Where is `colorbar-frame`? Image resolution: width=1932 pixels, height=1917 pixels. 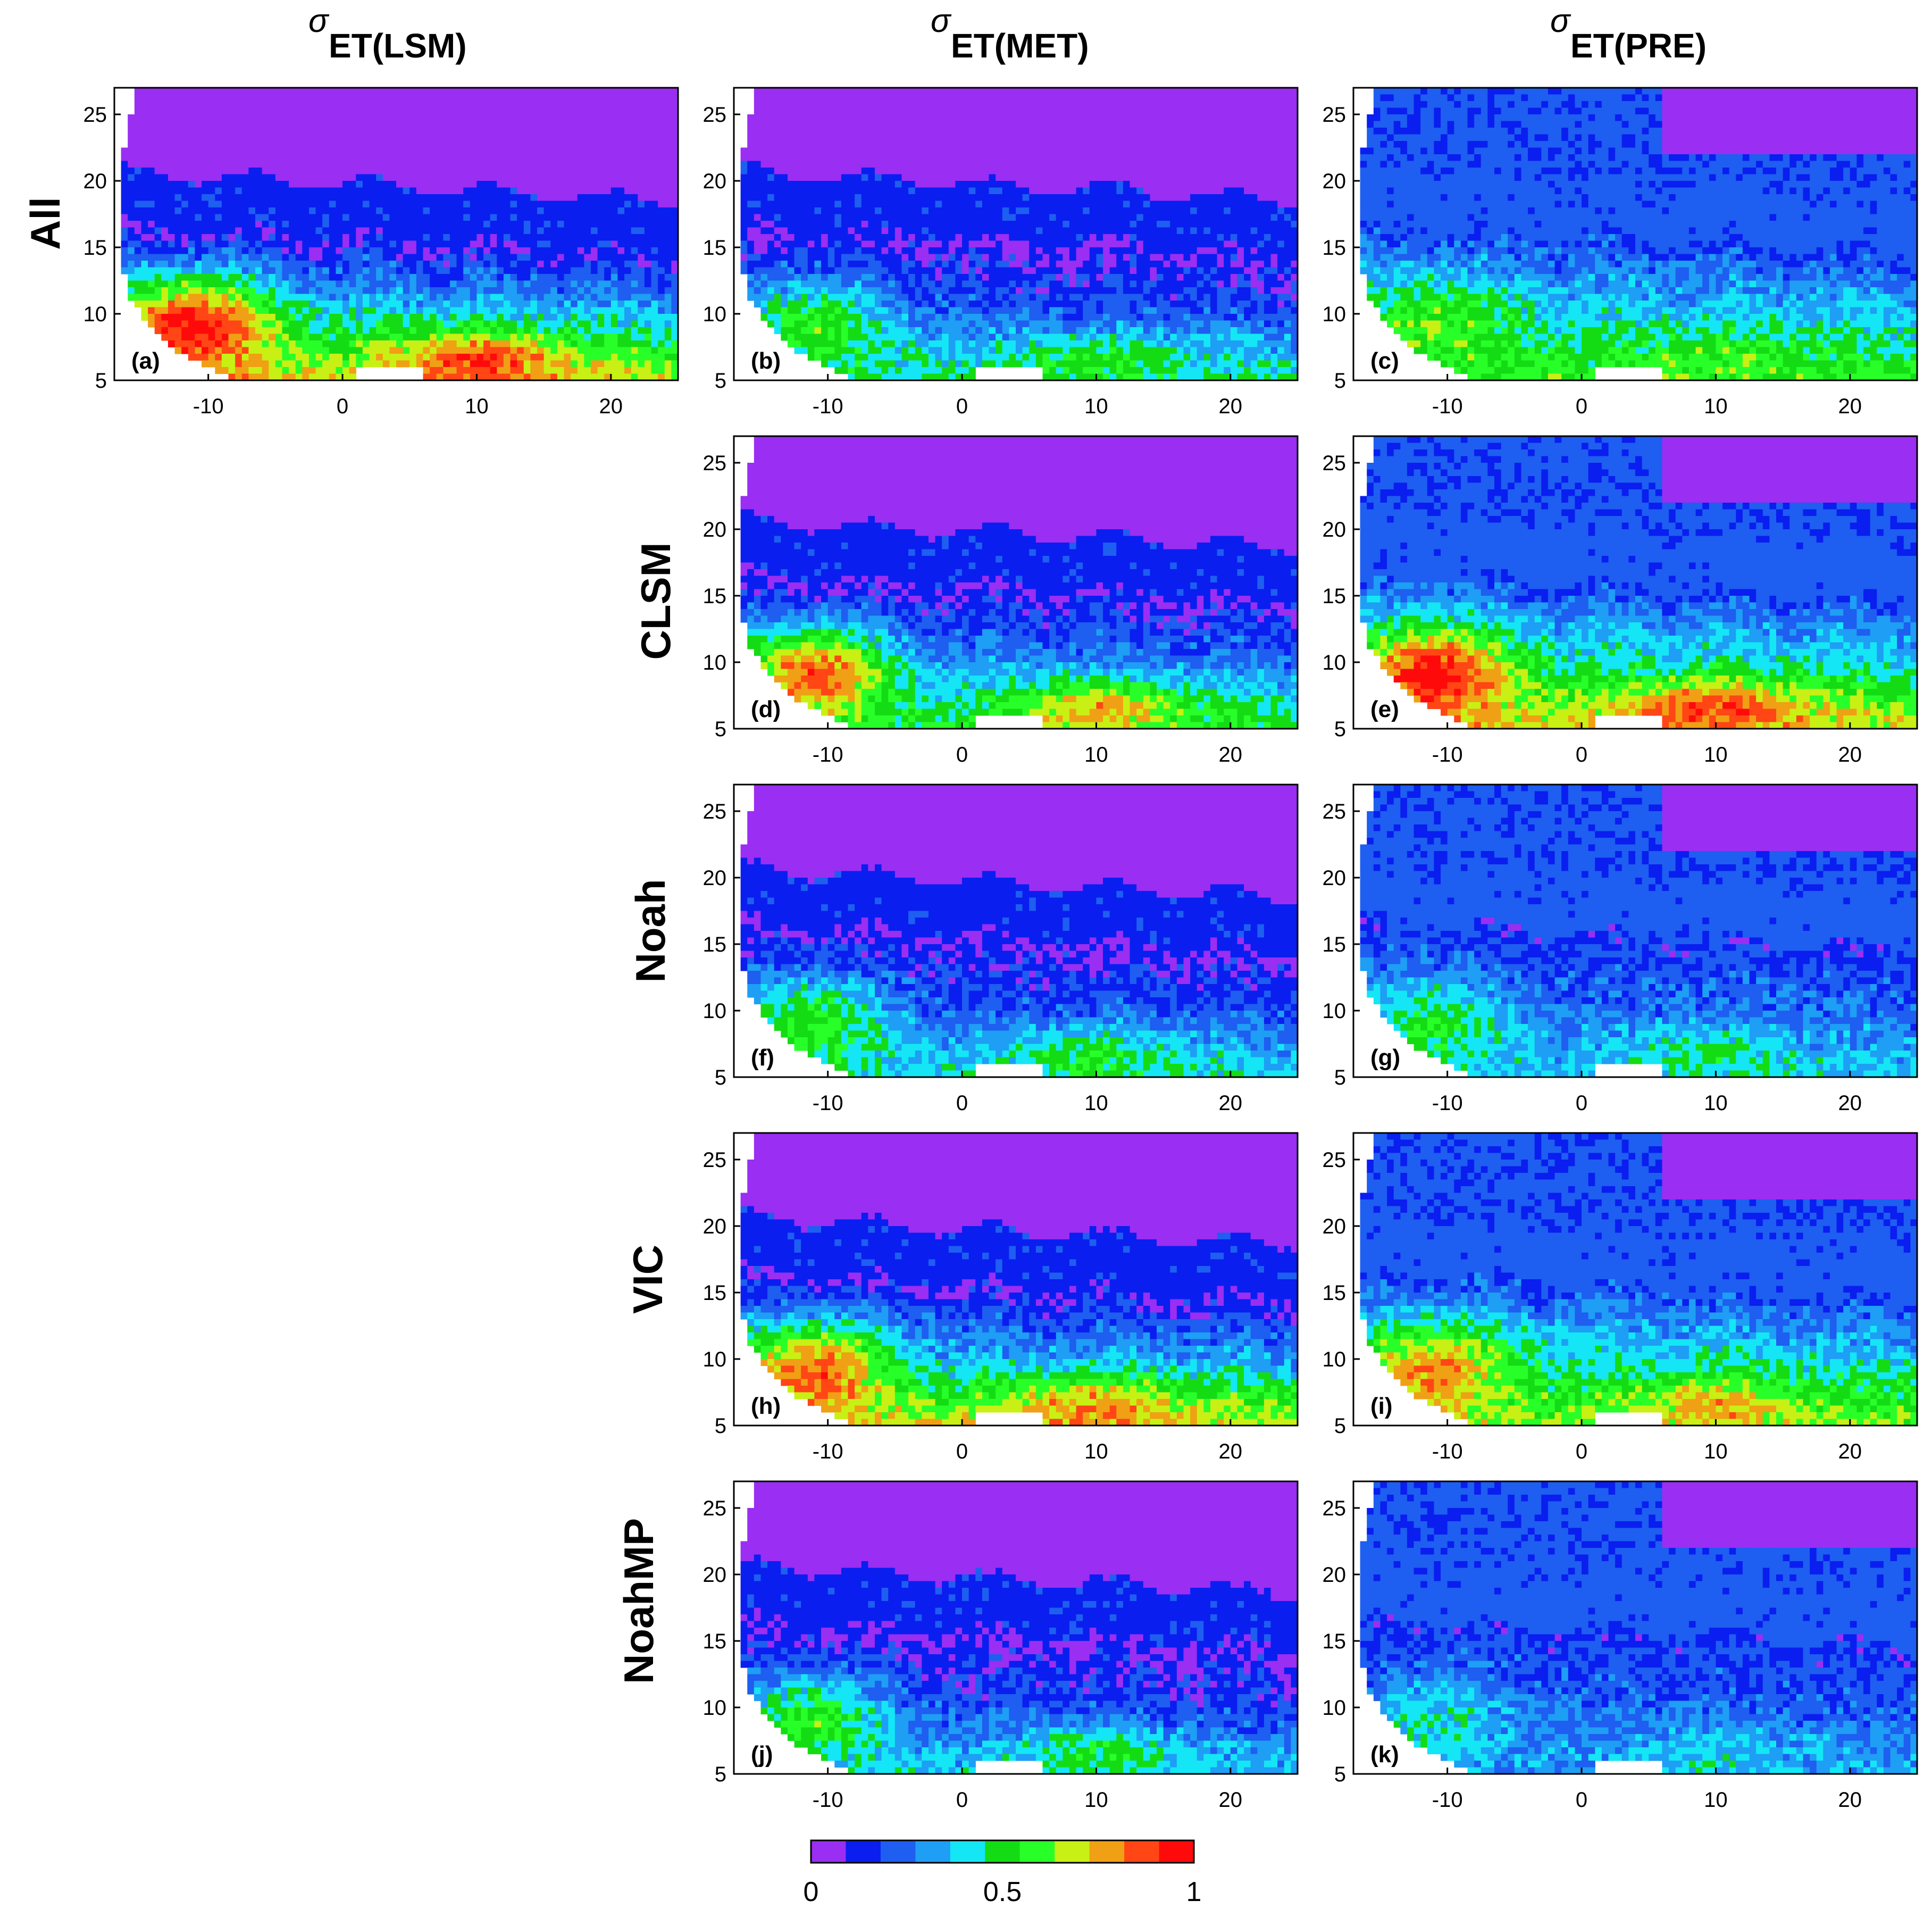
colorbar-frame is located at coordinates (1002, 1851).